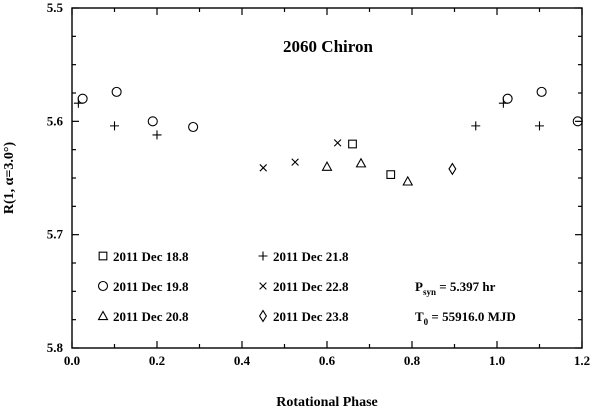  What do you see at coordinates (242, 360) in the screenshot?
I see `x-tick-label: 0.4` at bounding box center [242, 360].